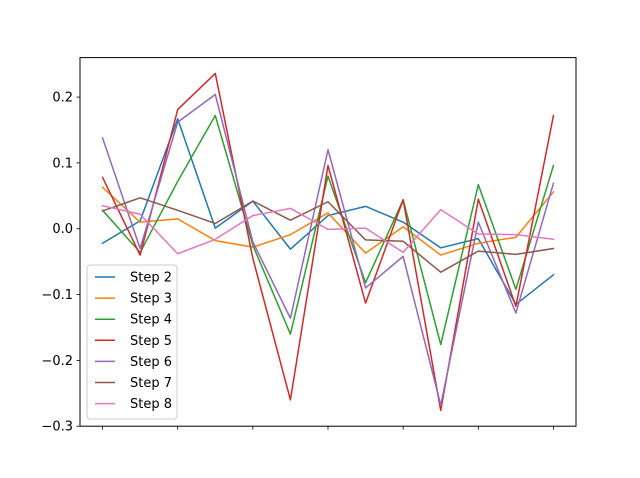 The height and width of the screenshot is (478, 640). I want to click on y-tick-label: −0.1, so click(57, 295).